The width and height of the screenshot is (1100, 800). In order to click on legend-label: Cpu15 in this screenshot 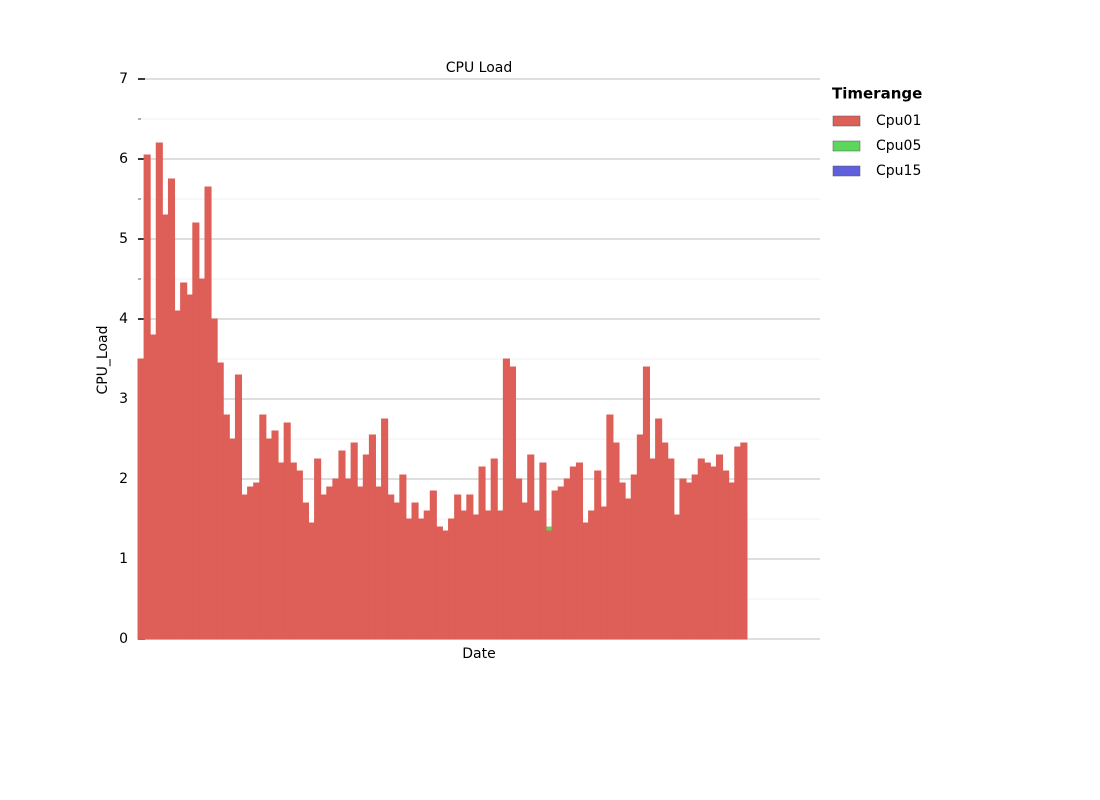, I will do `click(898, 171)`.